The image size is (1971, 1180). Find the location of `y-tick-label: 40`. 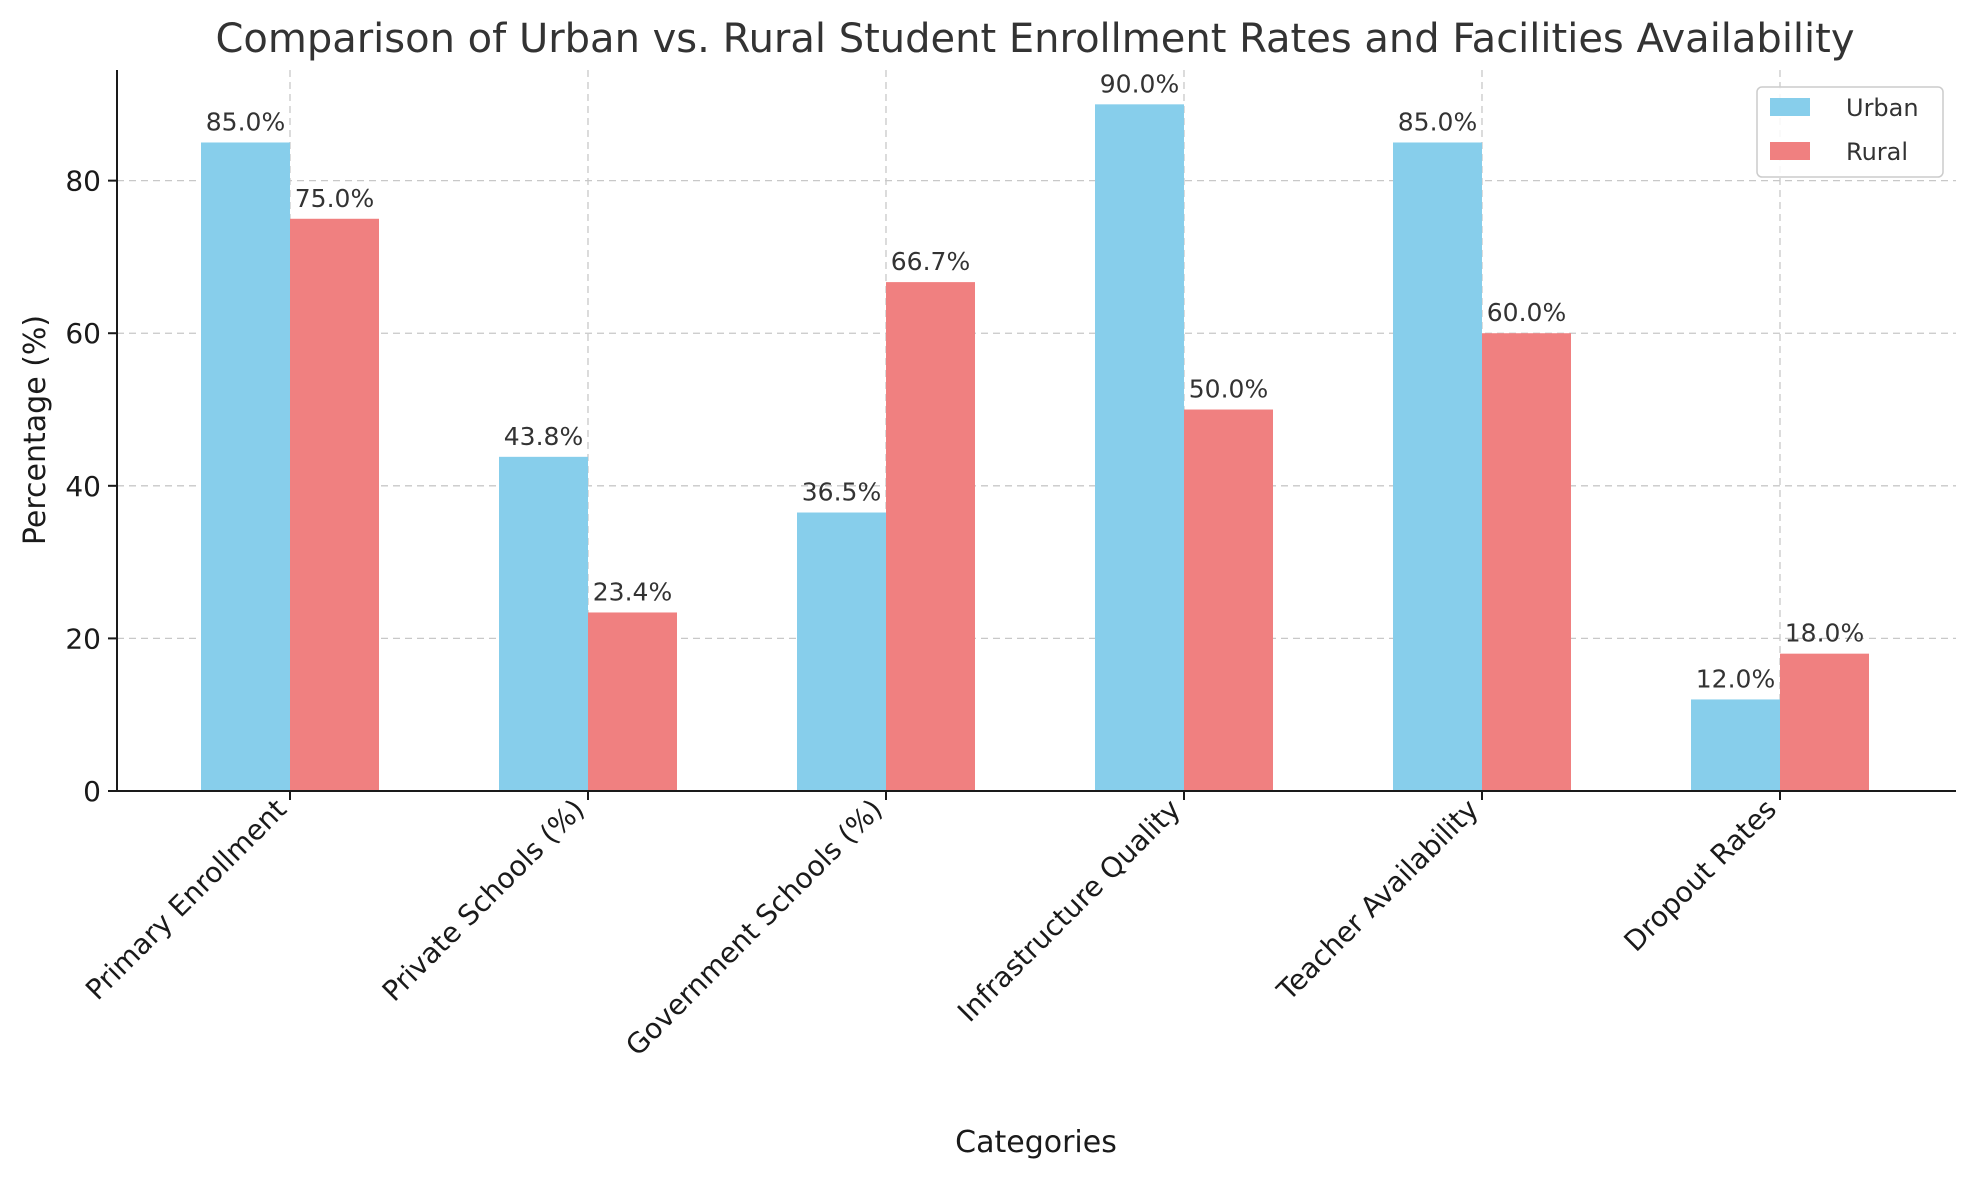

y-tick-label: 40 is located at coordinates (83, 486).